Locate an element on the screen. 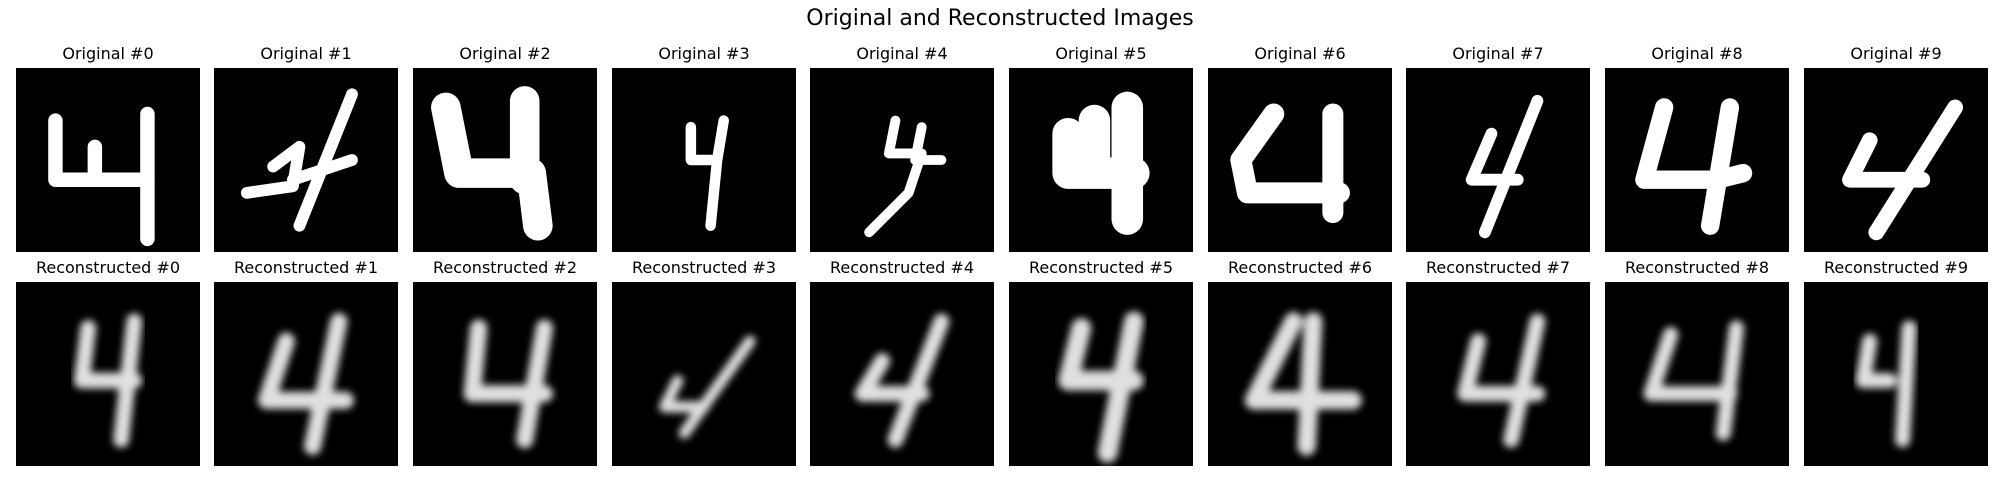 The height and width of the screenshot is (500, 2000). panel-title: Original #3 is located at coordinates (704, 53).